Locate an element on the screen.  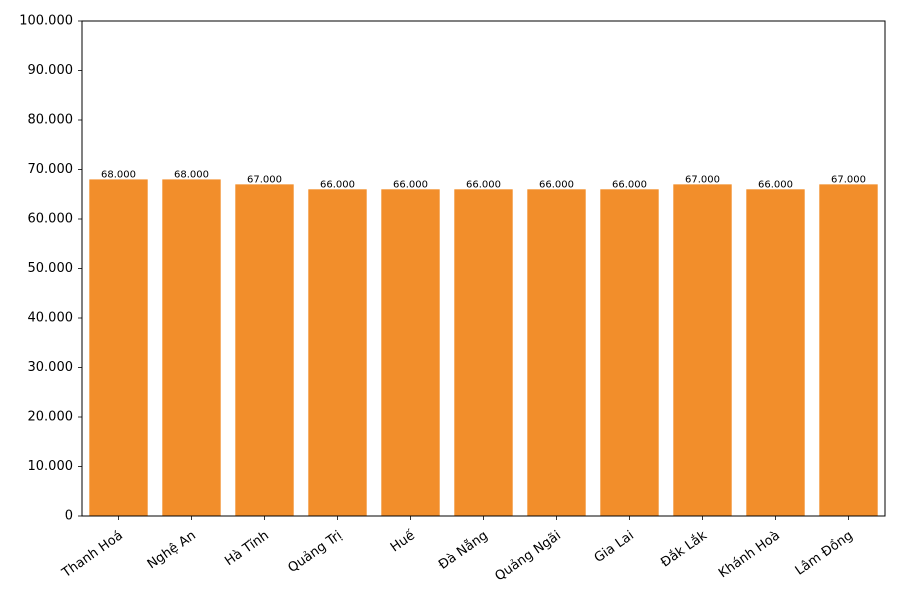
y-tick-label: 20.000 is located at coordinates (51, 417).